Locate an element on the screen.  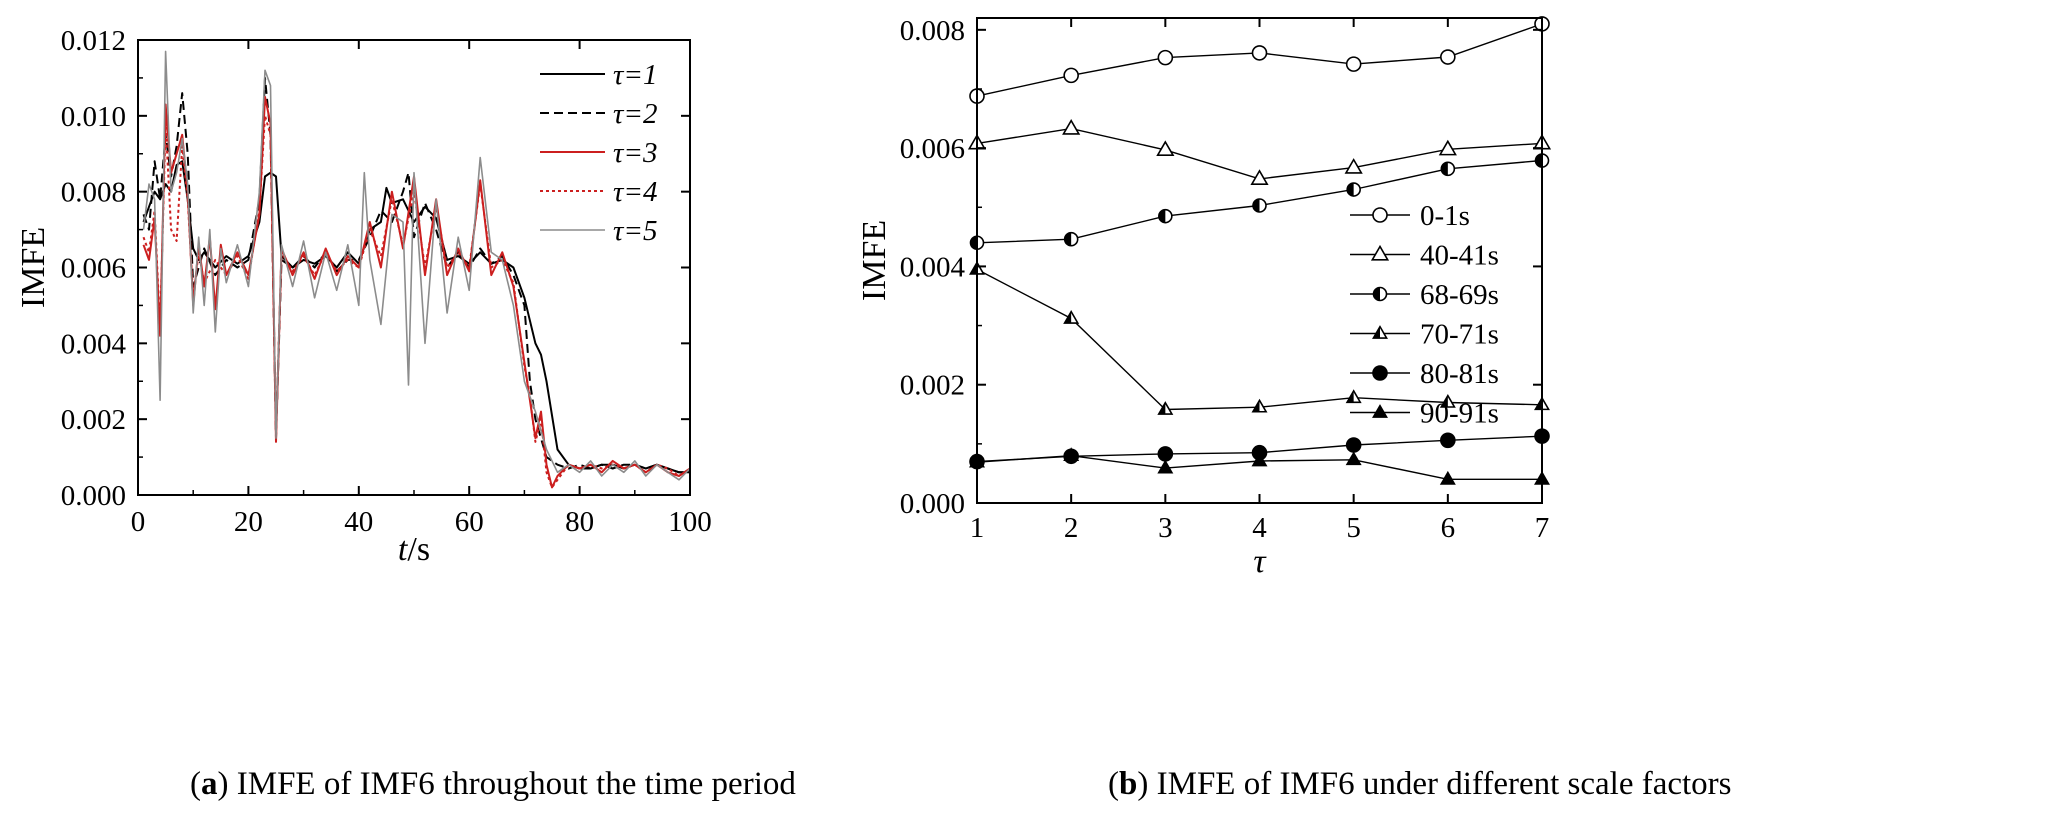
legend-label-68-69s: 68-69s is located at coordinates (1459, 295).